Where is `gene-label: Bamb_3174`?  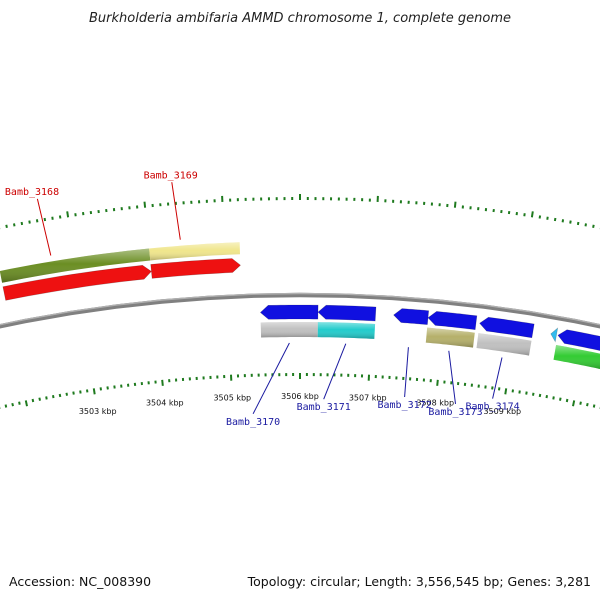 gene-label: Bamb_3174 is located at coordinates (493, 407).